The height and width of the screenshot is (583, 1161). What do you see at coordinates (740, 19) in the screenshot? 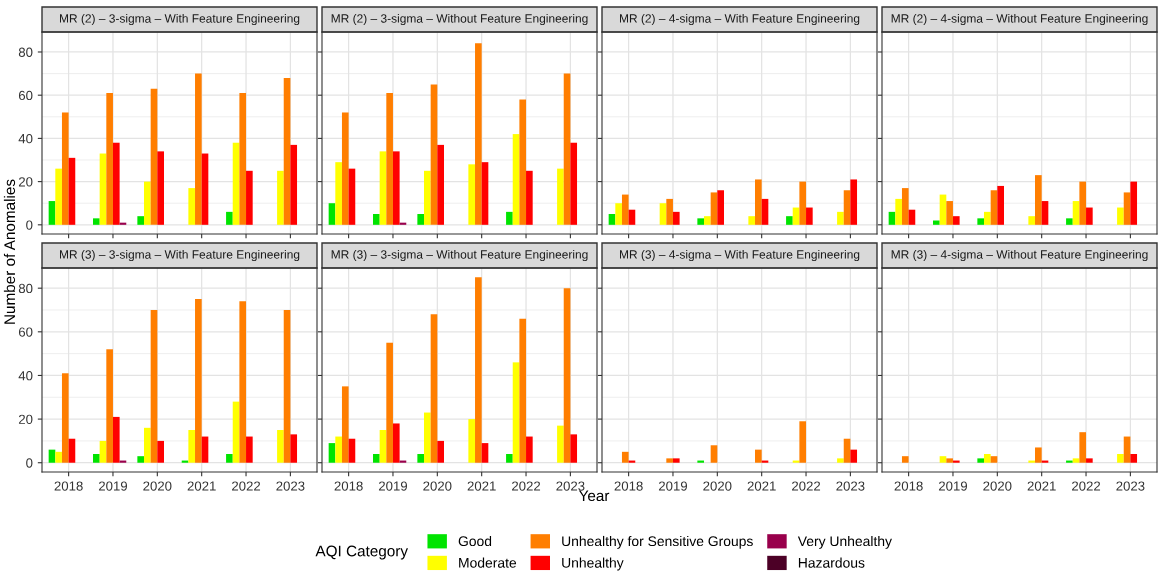
I see `chart-title: MR (2) – 4-sigma – With Feature Engineering` at bounding box center [740, 19].